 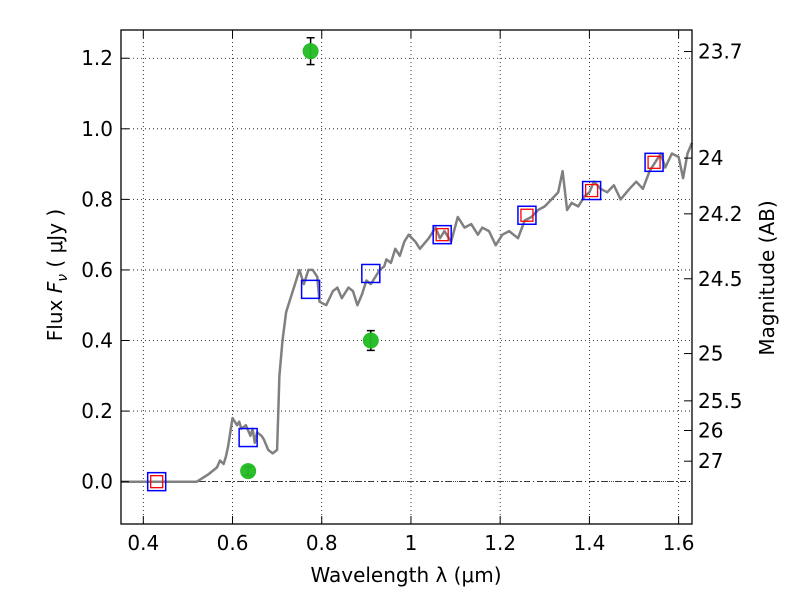 I want to click on y-axis-label: Flux Fν ( μJy ), so click(x=57, y=275).